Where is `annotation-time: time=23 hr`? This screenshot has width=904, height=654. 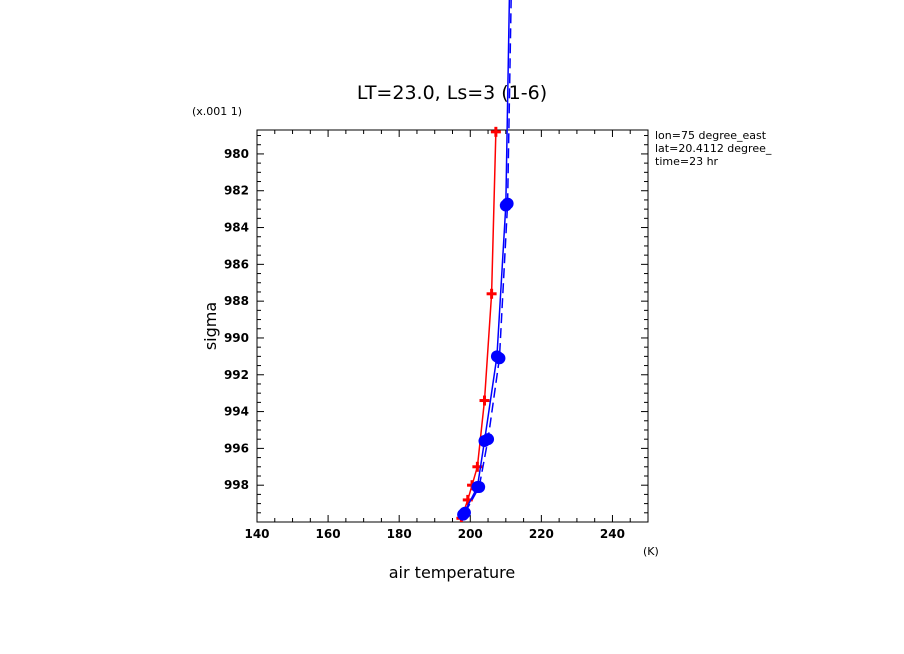
annotation-time: time=23 hr is located at coordinates (687, 161).